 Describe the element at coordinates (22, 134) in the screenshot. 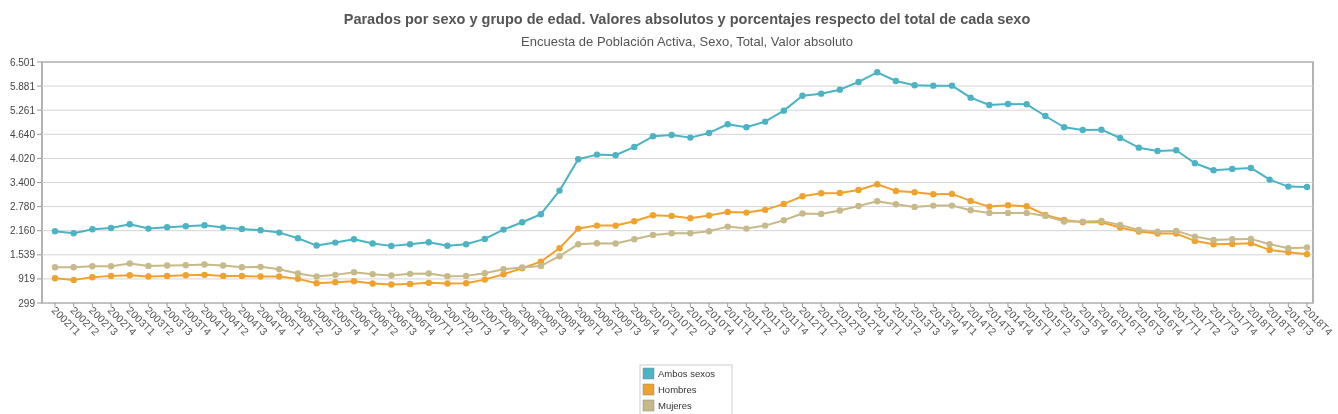

I see `y-tick-label: 4.640` at that location.